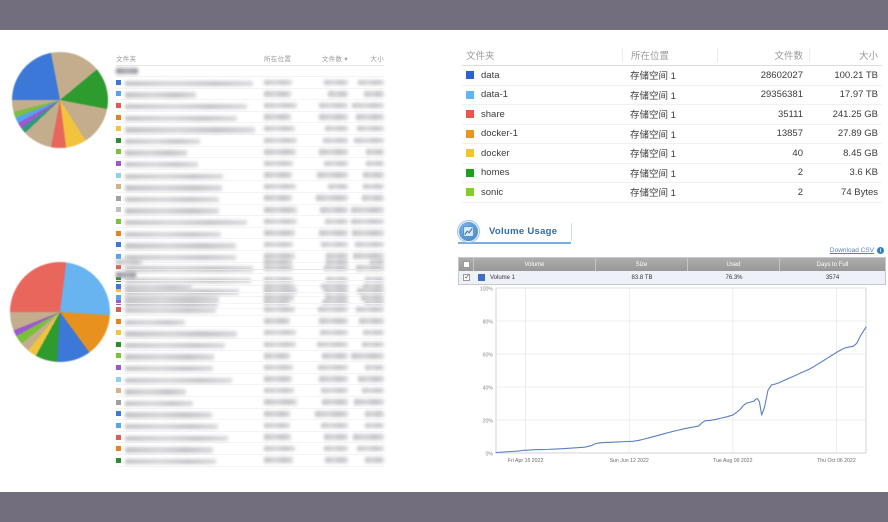 This screenshot has height=522, width=888. I want to click on download-csv-link: Download CSV, so click(851, 250).